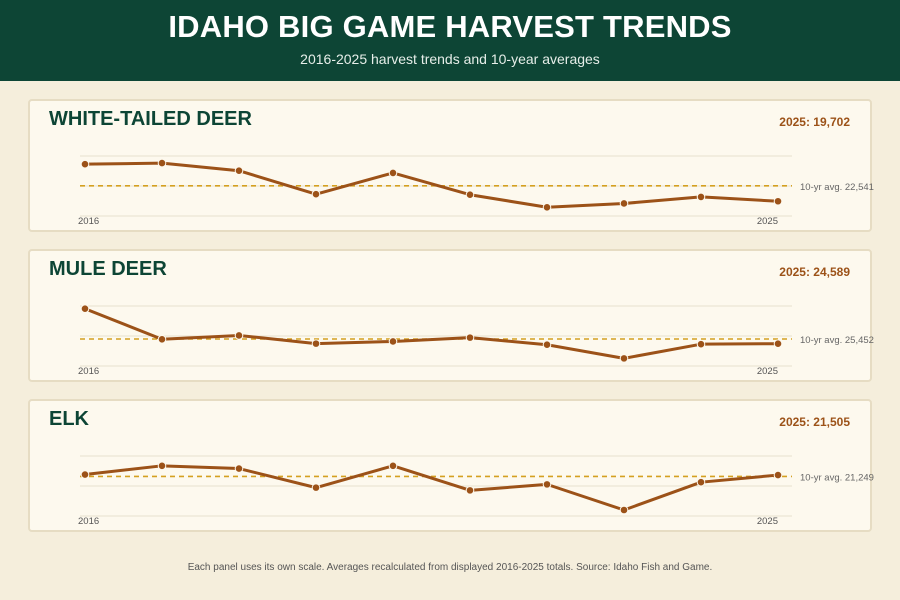  Describe the element at coordinates (814, 122) in the screenshot. I see `latest-value-label: 2025: 19,702` at that location.